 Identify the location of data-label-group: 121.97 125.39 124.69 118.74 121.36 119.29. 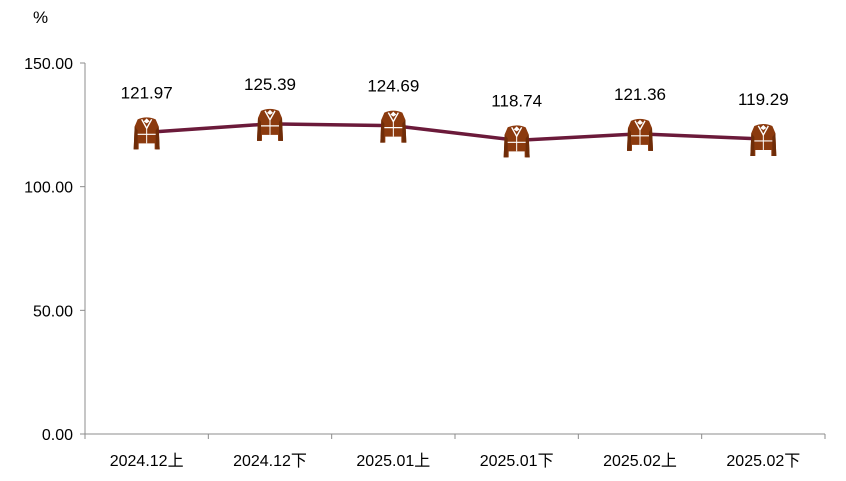
(455, 92).